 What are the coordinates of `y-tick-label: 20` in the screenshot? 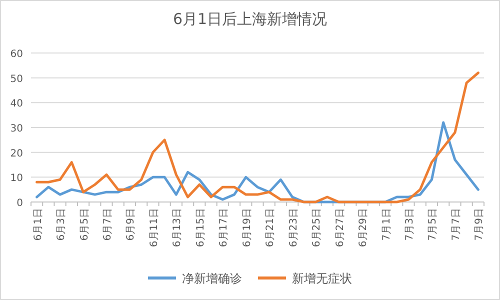 It's located at (16, 154).